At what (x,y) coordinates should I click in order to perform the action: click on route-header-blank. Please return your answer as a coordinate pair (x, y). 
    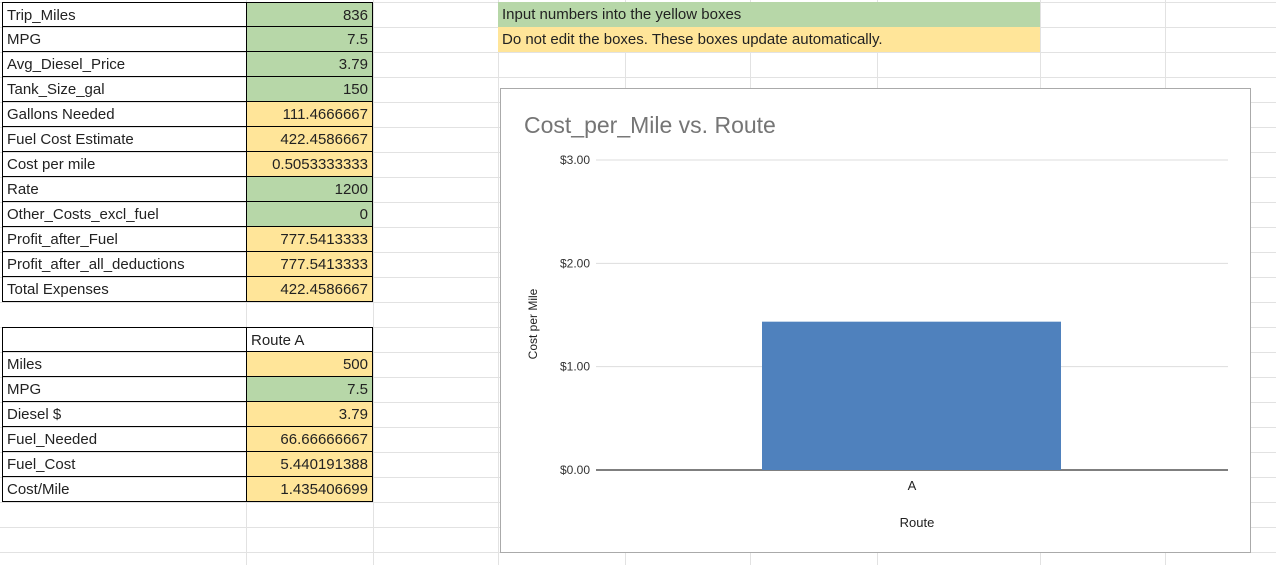
    Looking at the image, I should click on (124, 339).